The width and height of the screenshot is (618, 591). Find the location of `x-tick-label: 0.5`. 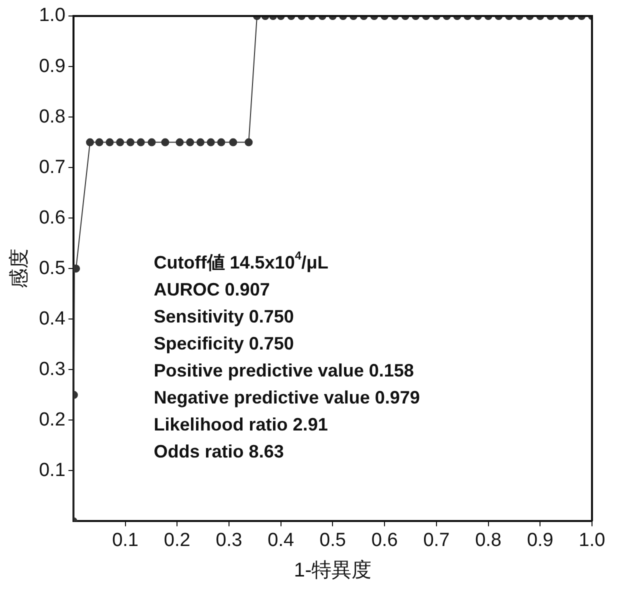

x-tick-label: 0.5 is located at coordinates (332, 540).